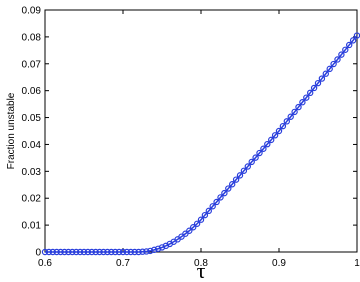  I want to click on y-tick-label: 0.04, so click(32, 145).